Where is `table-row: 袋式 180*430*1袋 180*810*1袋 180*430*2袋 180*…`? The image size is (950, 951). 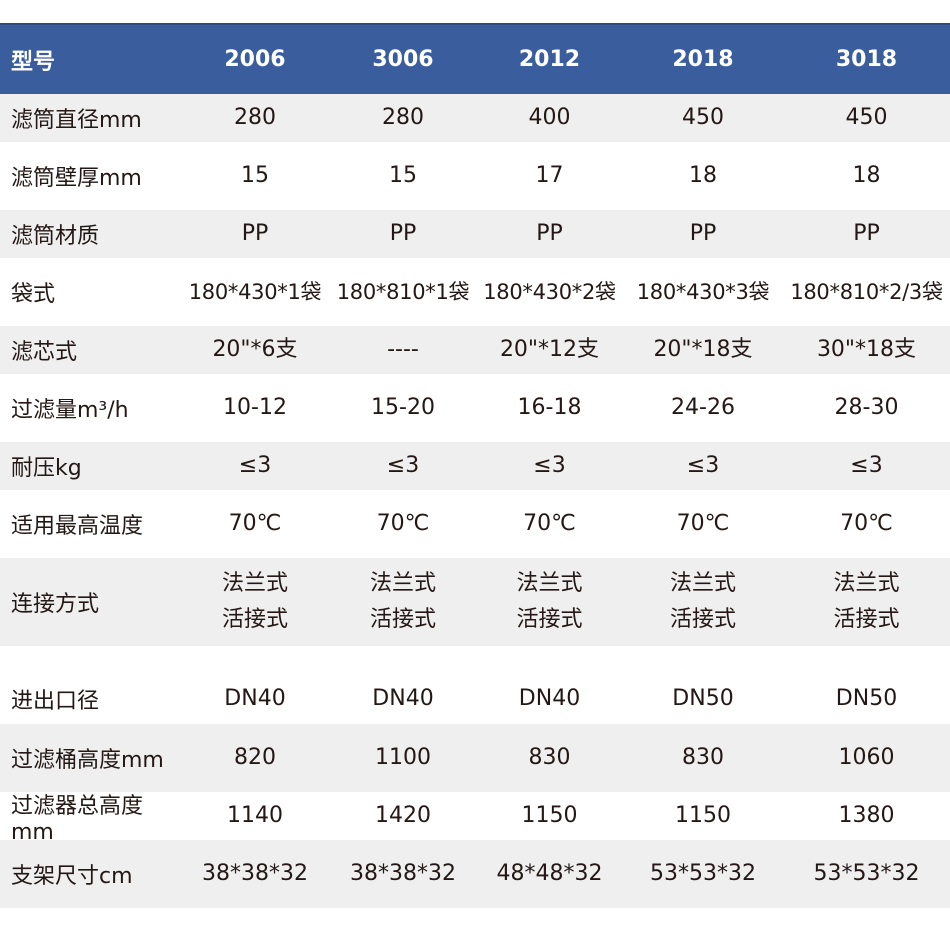
table-row: 袋式 180*430*1袋 180*810*1袋 180*430*2袋 180*… is located at coordinates (475, 292).